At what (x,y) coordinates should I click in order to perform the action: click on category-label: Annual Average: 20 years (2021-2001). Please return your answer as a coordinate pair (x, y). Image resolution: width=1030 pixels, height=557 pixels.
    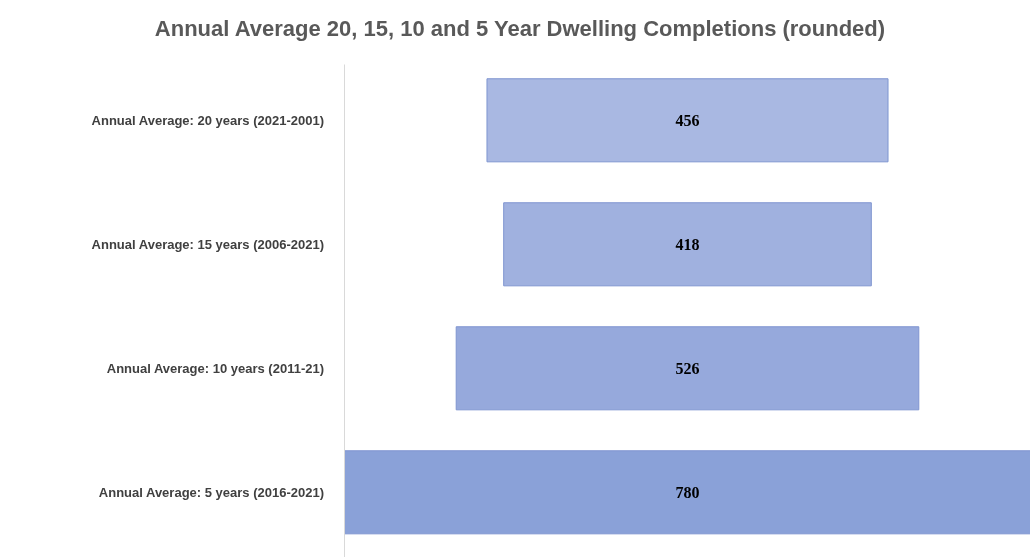
    Looking at the image, I should click on (208, 120).